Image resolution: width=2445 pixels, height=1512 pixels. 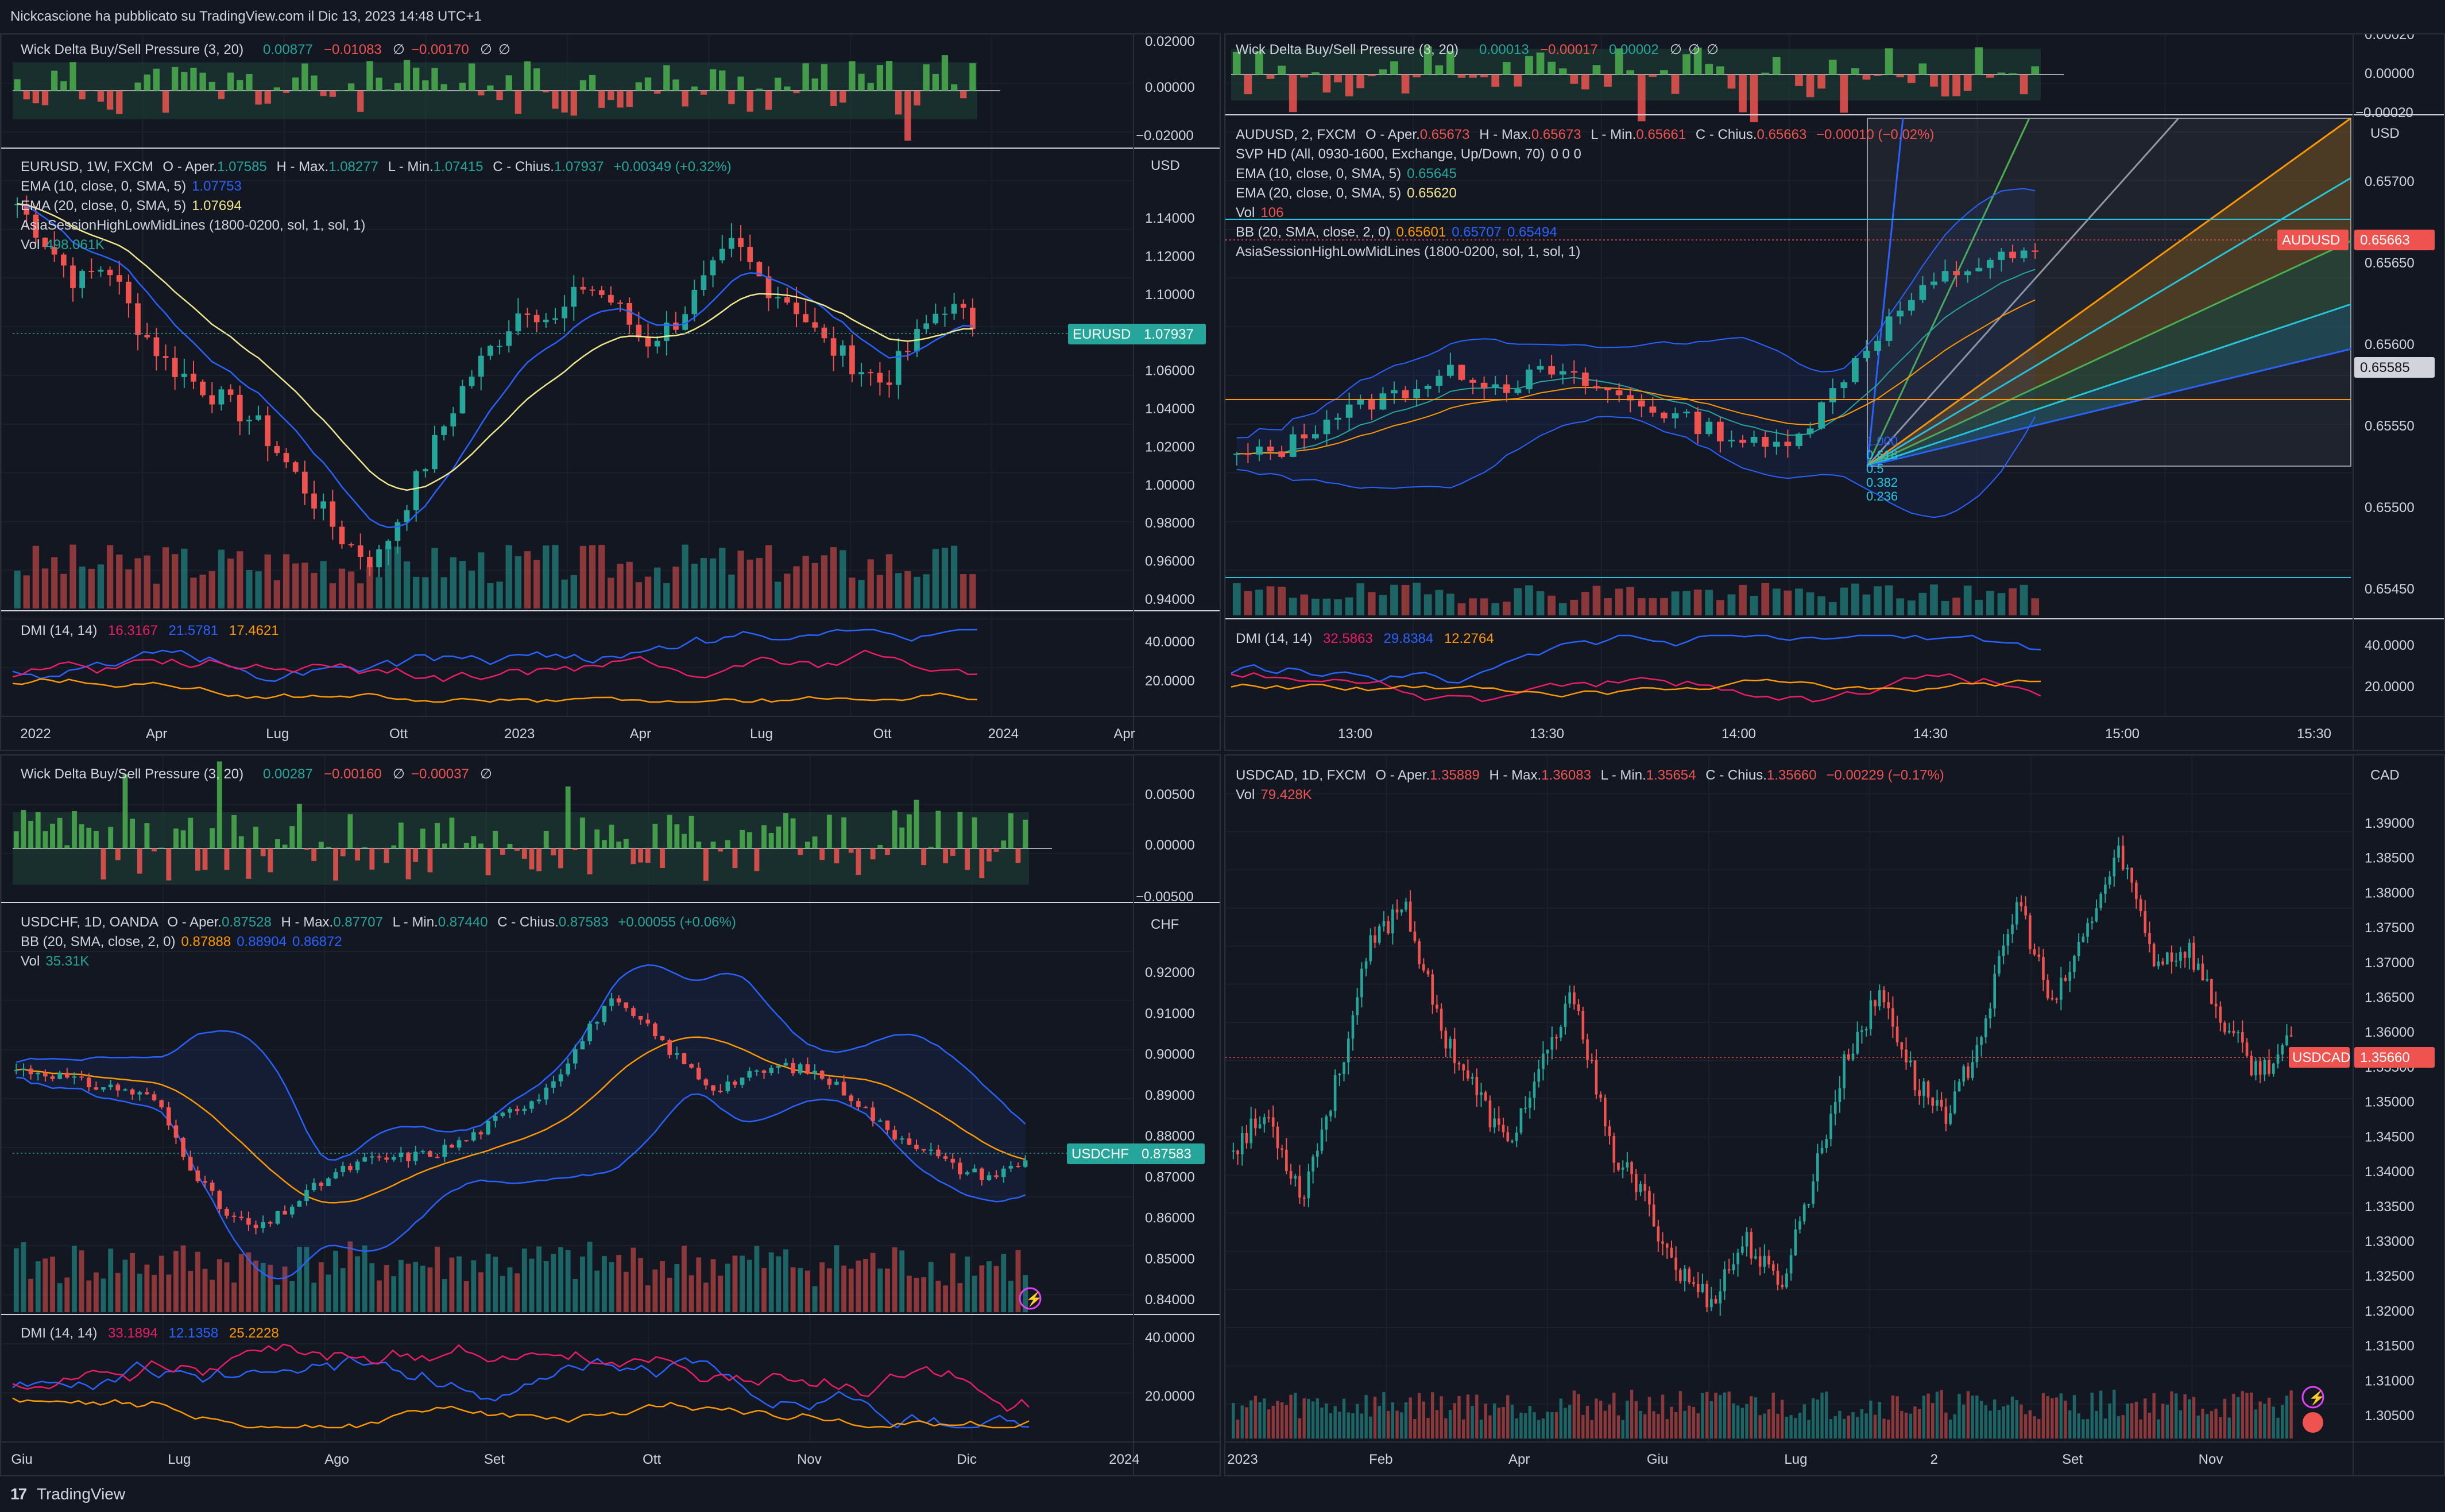 I want to click on price-scale-label: 1.06000, so click(x=1170, y=371).